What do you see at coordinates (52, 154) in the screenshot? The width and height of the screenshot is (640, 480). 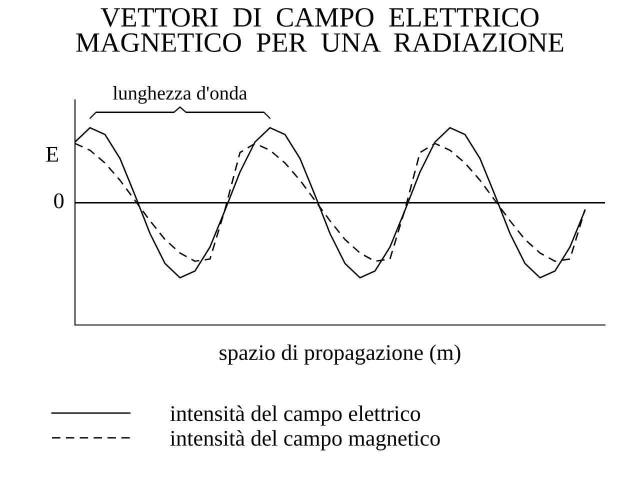 I see `y-axis-title: E` at bounding box center [52, 154].